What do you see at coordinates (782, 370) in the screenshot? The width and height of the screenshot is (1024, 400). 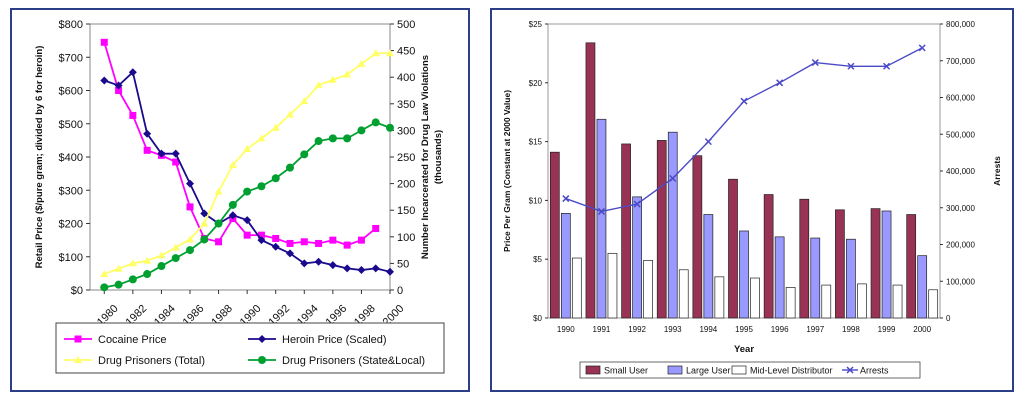 I see `legend-item: Mid-Level Distributor` at bounding box center [782, 370].